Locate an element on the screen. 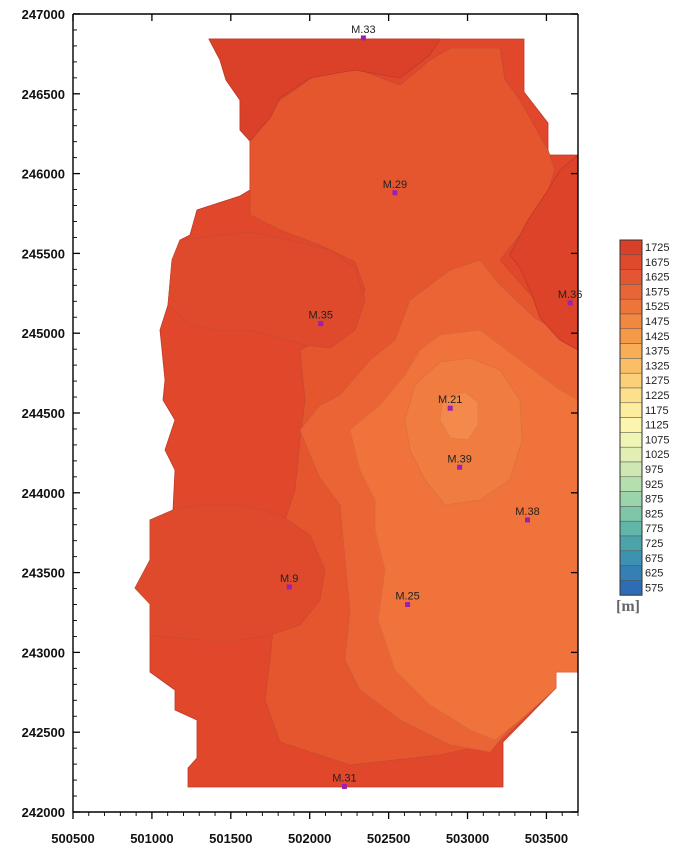 Image resolution: width=678 pixels, height=856 pixels. well-m-38: M.38 is located at coordinates (527, 514).